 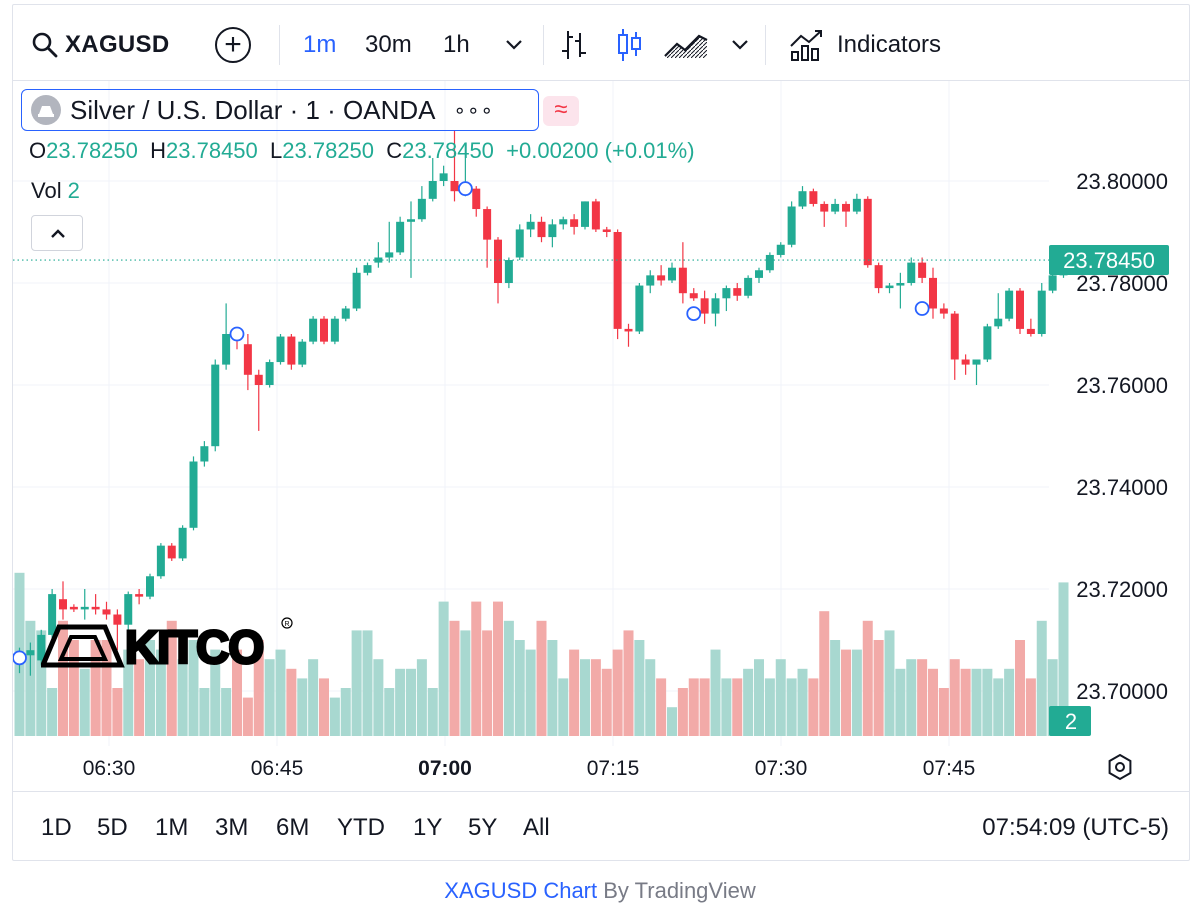 I want to click on price-tick-label: 23.70000, so click(x=1122, y=691).